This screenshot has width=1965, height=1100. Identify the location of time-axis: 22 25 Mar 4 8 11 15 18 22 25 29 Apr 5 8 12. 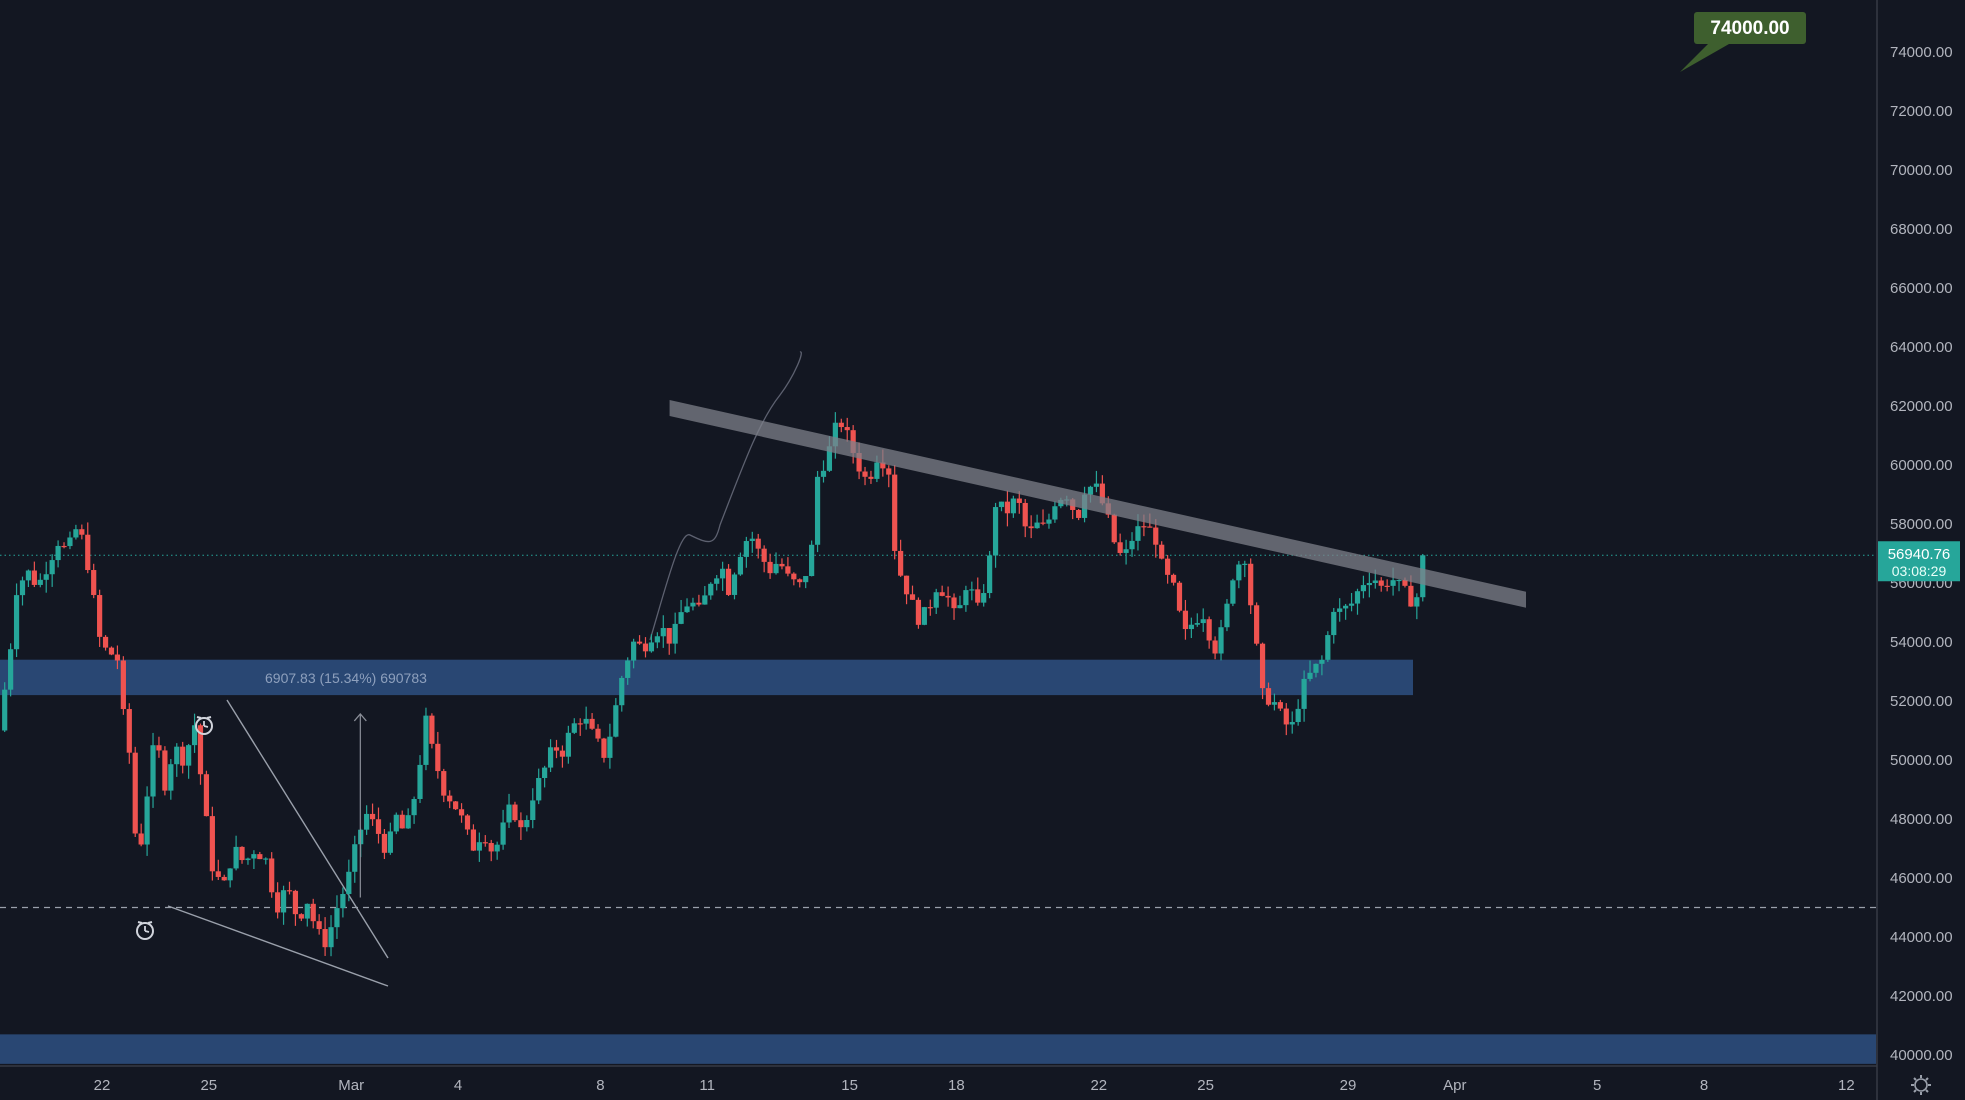
(938, 1079).